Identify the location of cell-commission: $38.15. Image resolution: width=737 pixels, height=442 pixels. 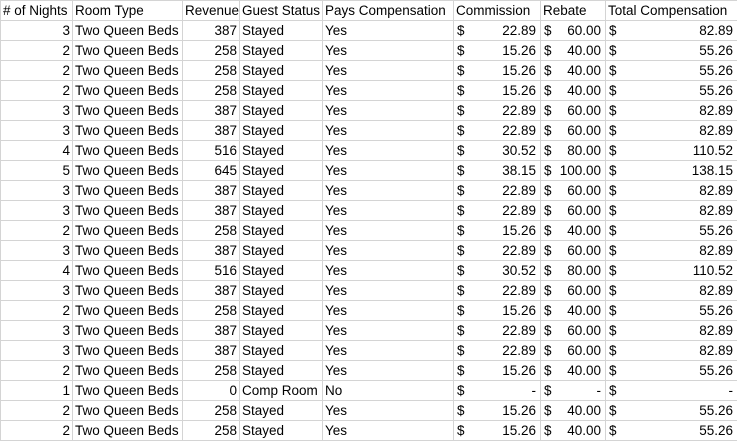
(497, 170).